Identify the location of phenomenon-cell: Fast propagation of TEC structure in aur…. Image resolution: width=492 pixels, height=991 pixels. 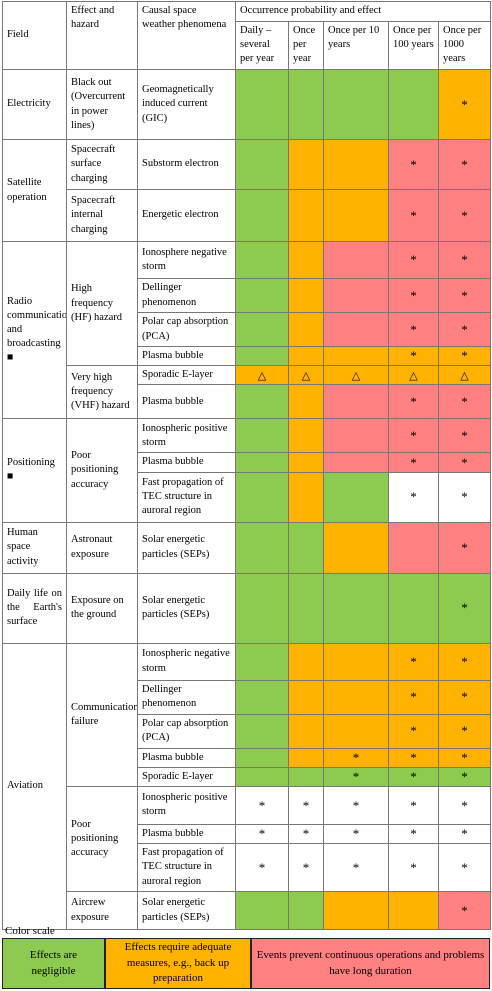
(186, 497).